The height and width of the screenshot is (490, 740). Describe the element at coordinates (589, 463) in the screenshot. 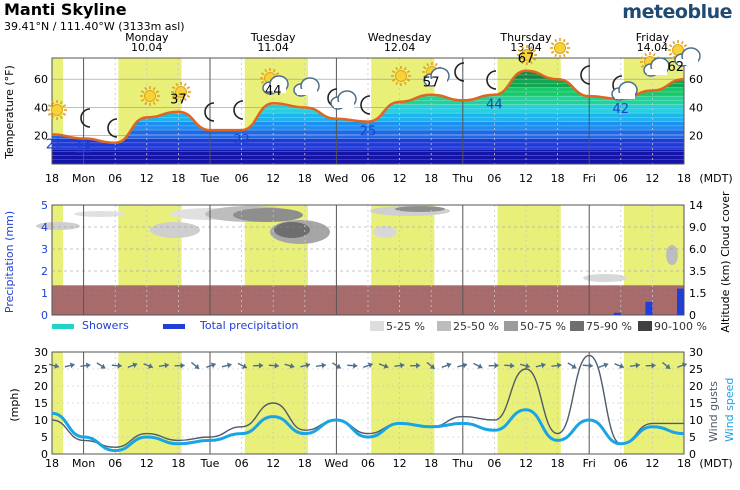

I see `x-tick-label: Fri` at that location.